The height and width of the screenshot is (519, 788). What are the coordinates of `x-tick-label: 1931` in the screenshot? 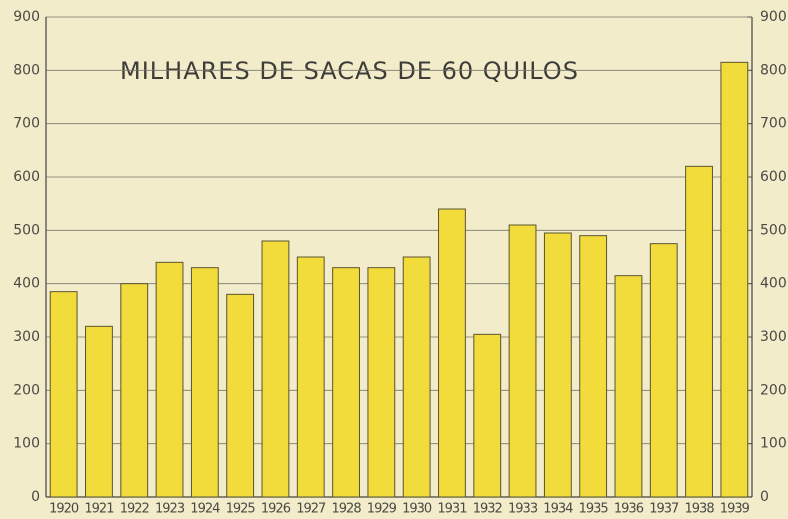 It's located at (452, 509).